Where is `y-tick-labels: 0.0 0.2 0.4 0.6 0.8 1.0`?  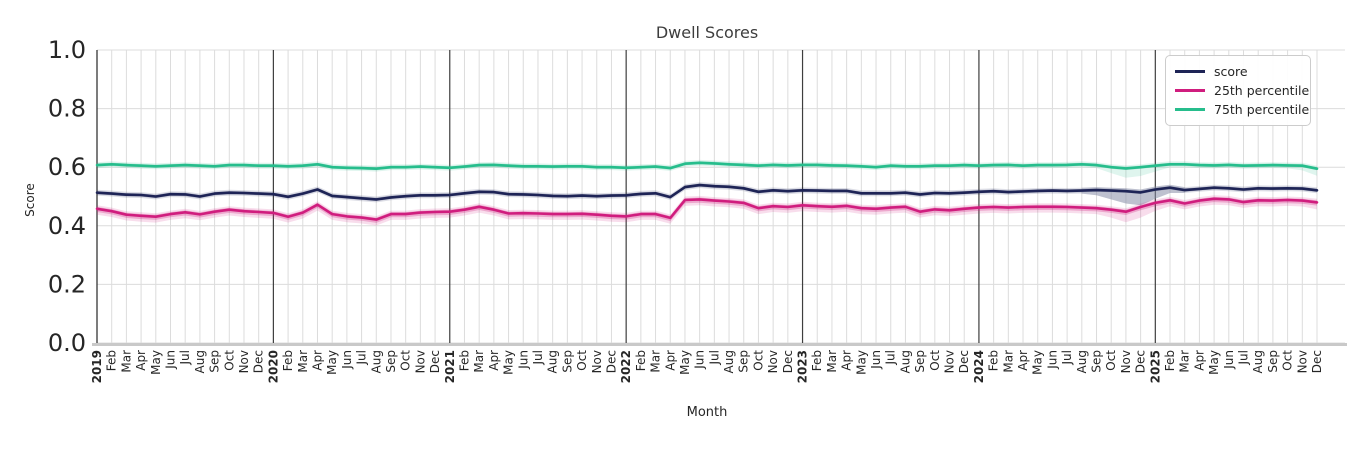
y-tick-labels: 0.0 0.2 0.4 0.6 0.8 1.0 is located at coordinates (67, 196).